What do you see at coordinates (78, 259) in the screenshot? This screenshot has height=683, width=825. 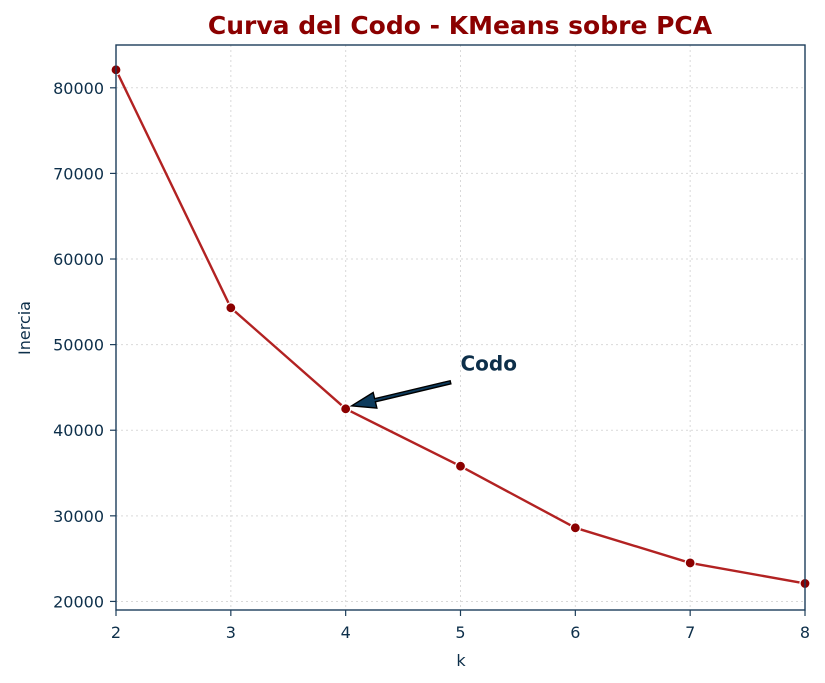 I see `y-tick-label: 60000` at bounding box center [78, 259].